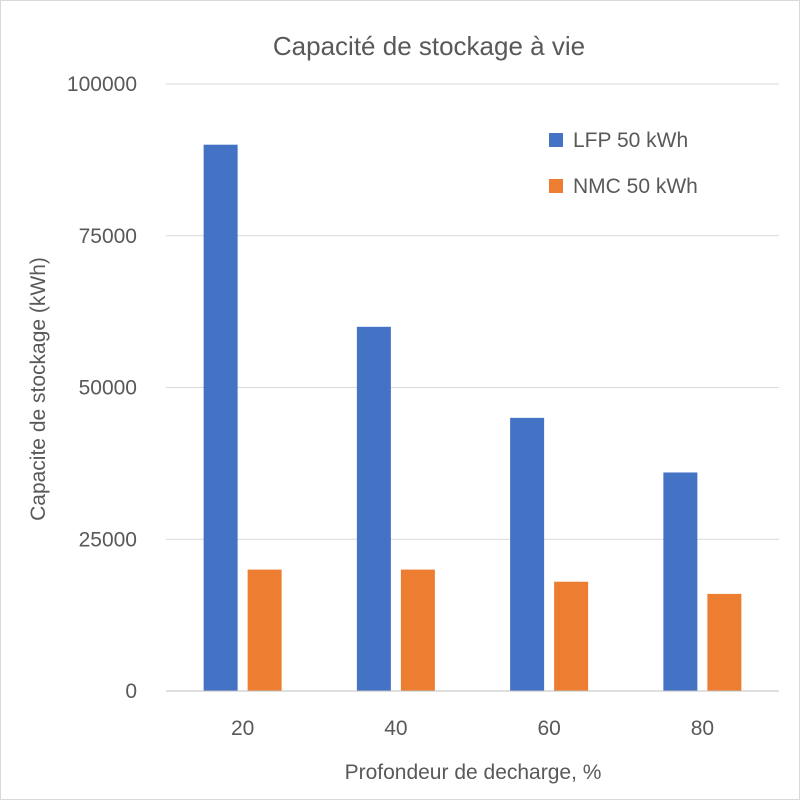 This screenshot has width=800, height=801. Describe the element at coordinates (395, 728) in the screenshot. I see `x-tick-label: 40` at that location.